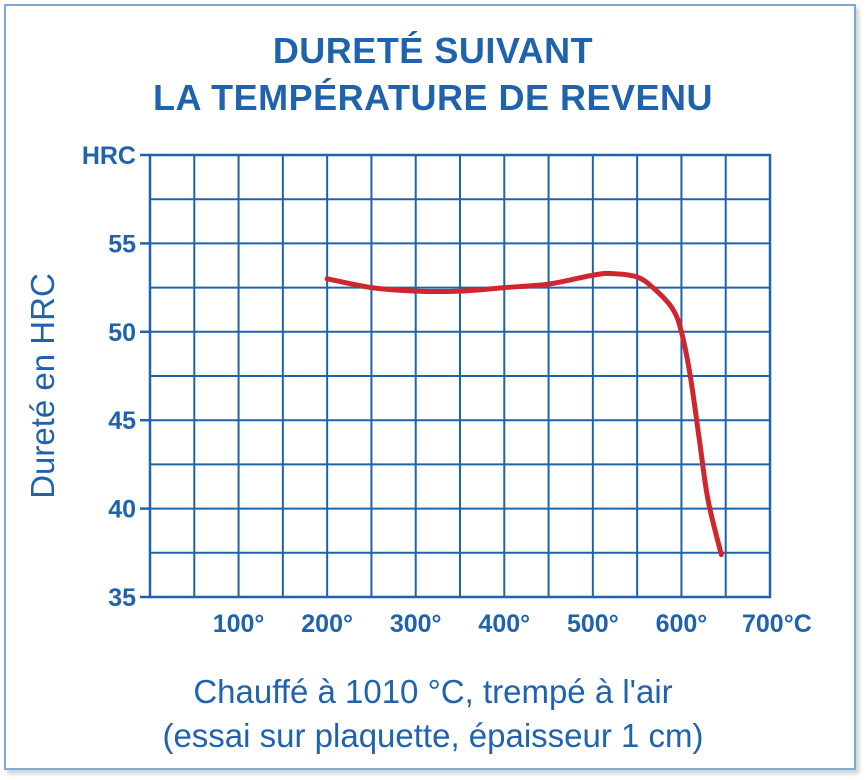 The image size is (866, 780). I want to click on x-tick-label: 400°, so click(504, 624).